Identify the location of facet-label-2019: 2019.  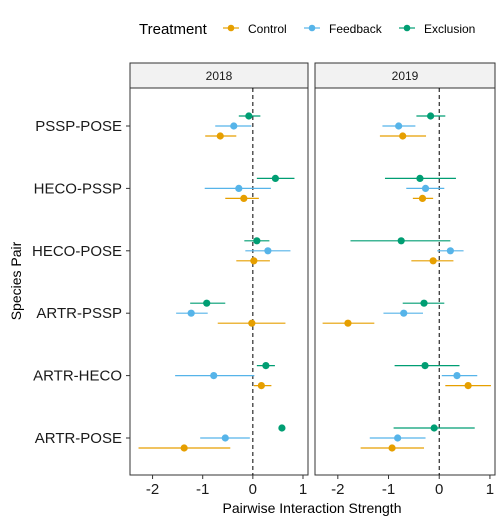
(405, 76).